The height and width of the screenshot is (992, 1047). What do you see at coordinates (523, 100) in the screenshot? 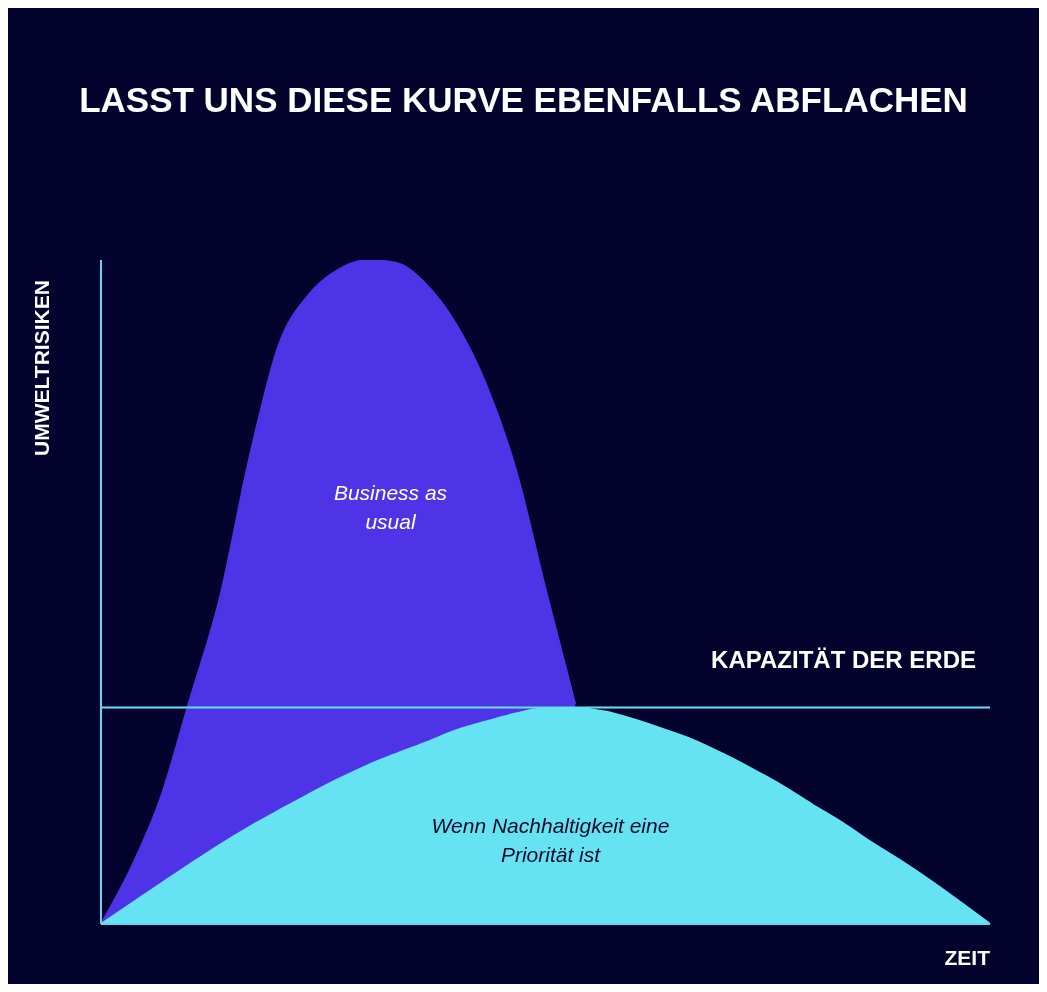
I see `chart-title: LASST UNS DIESE KURVE EBENFALLS ABFLACHEN` at bounding box center [523, 100].